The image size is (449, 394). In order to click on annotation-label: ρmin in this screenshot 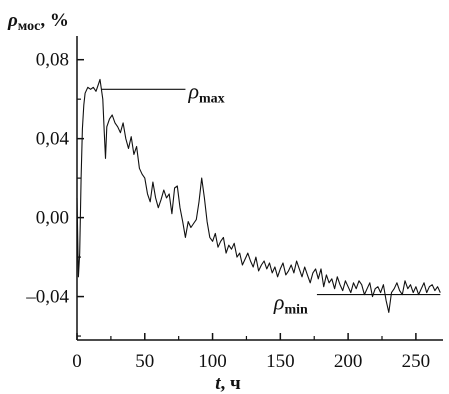, I will do `click(290, 304)`.